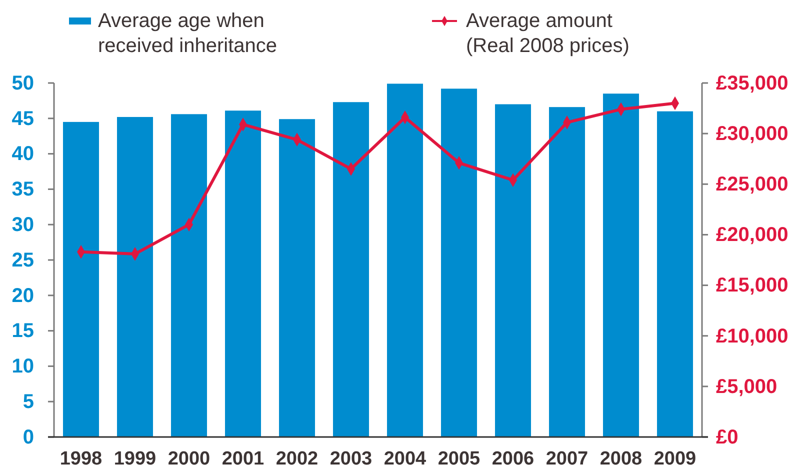  What do you see at coordinates (23, 225) in the screenshot?
I see `y-tick-label: 30` at bounding box center [23, 225].